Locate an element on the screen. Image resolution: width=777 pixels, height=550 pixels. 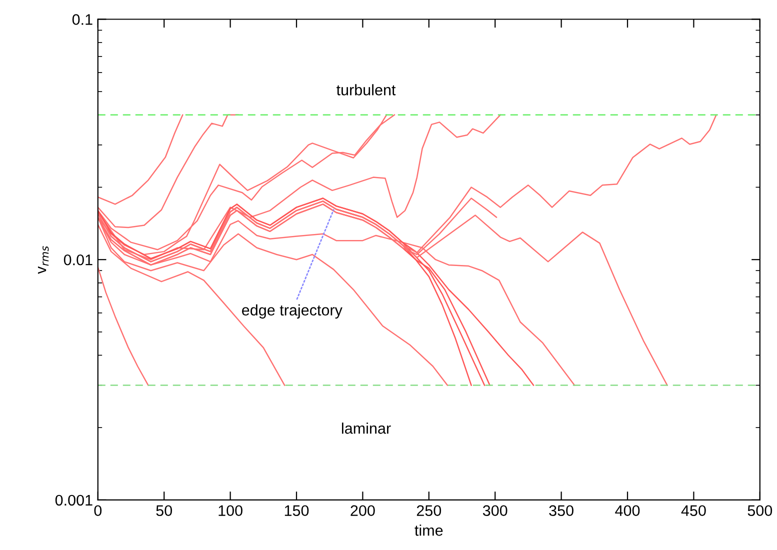
y-axis-title: v$_{rms}$ is located at coordinates (43, 260).